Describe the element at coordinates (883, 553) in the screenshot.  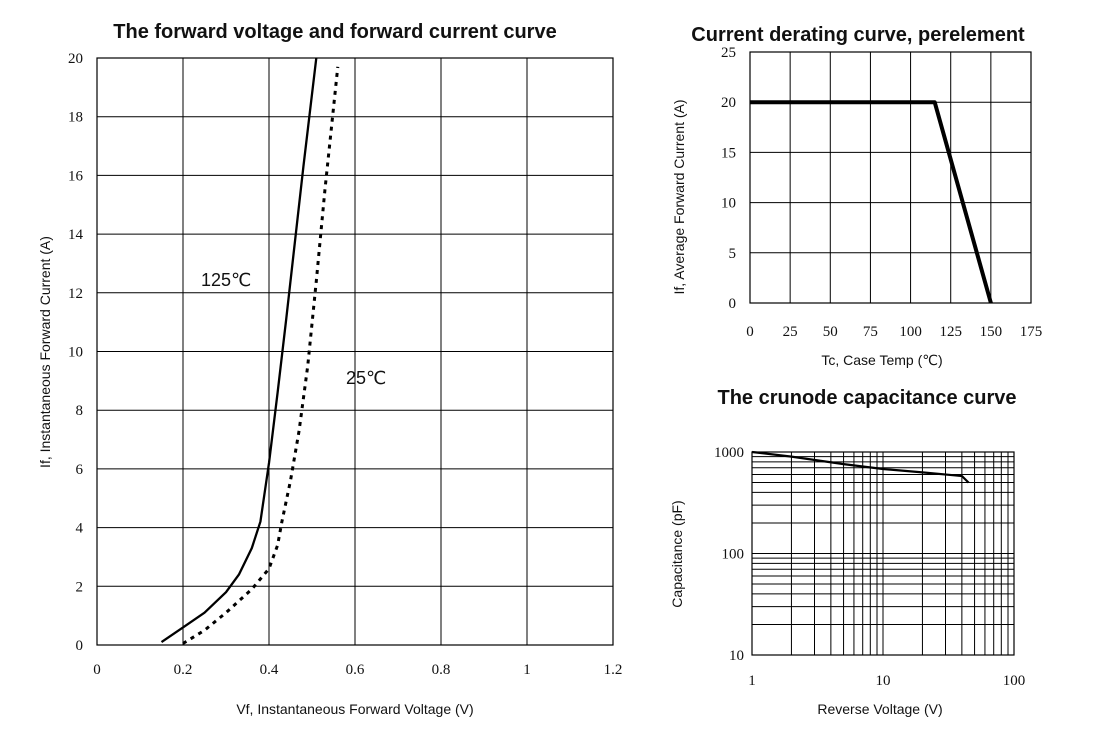
I see `capacitance-grid` at that location.